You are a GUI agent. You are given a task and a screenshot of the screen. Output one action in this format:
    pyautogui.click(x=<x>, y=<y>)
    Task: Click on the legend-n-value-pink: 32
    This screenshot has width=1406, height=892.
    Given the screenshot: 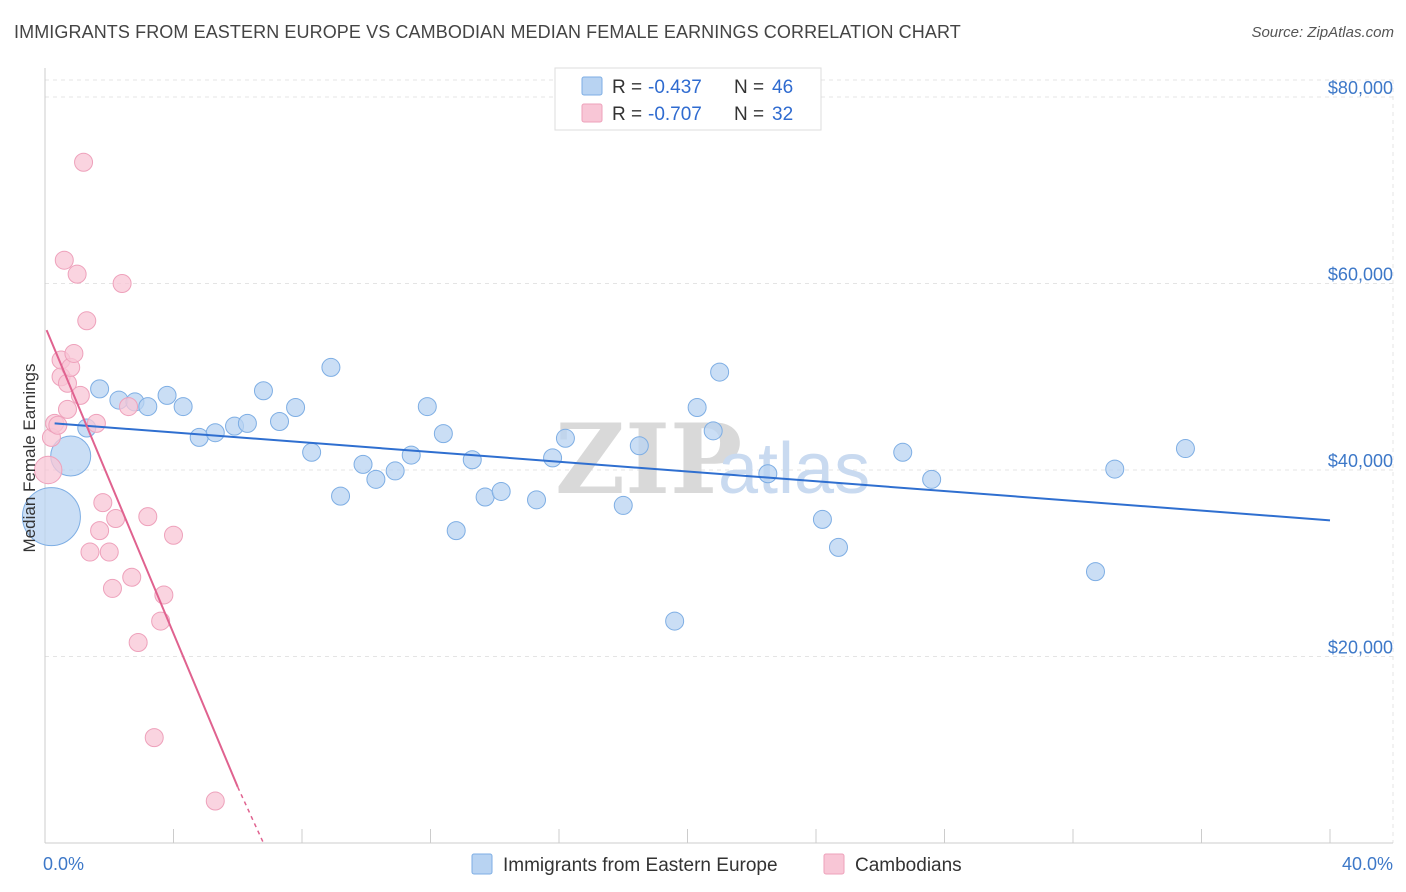 What is the action you would take?
    pyautogui.click(x=782, y=114)
    